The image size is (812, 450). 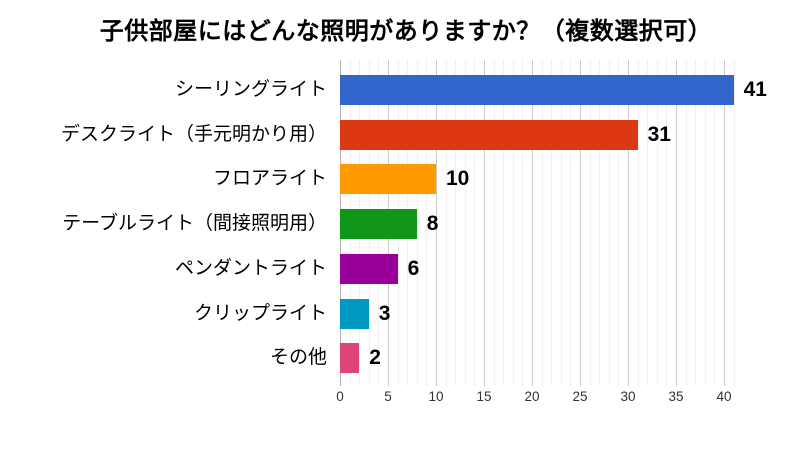 I want to click on x-axis-tick-label: 10, so click(x=436, y=396).